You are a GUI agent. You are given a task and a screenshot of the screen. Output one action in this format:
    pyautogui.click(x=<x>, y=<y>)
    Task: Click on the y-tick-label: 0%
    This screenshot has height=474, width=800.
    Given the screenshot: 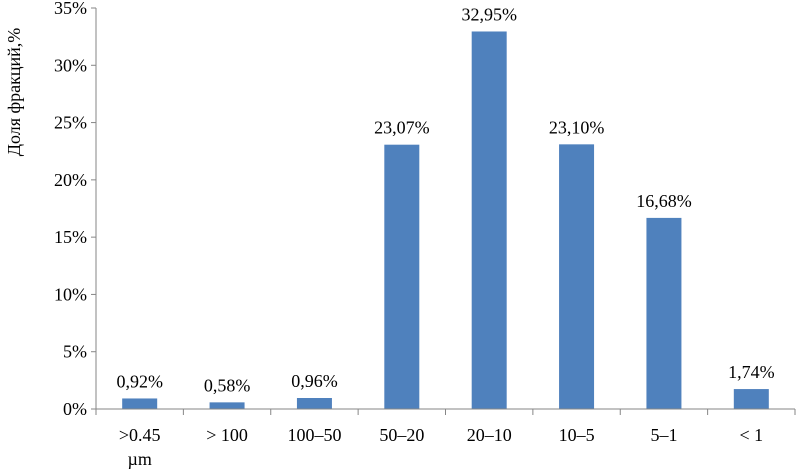 What is the action you would take?
    pyautogui.click(x=75, y=409)
    